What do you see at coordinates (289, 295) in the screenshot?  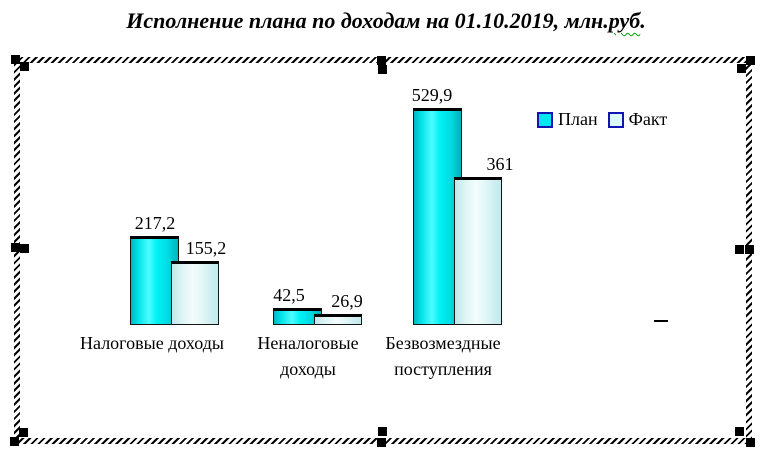 I see `data-label: 42,5` at bounding box center [289, 295].